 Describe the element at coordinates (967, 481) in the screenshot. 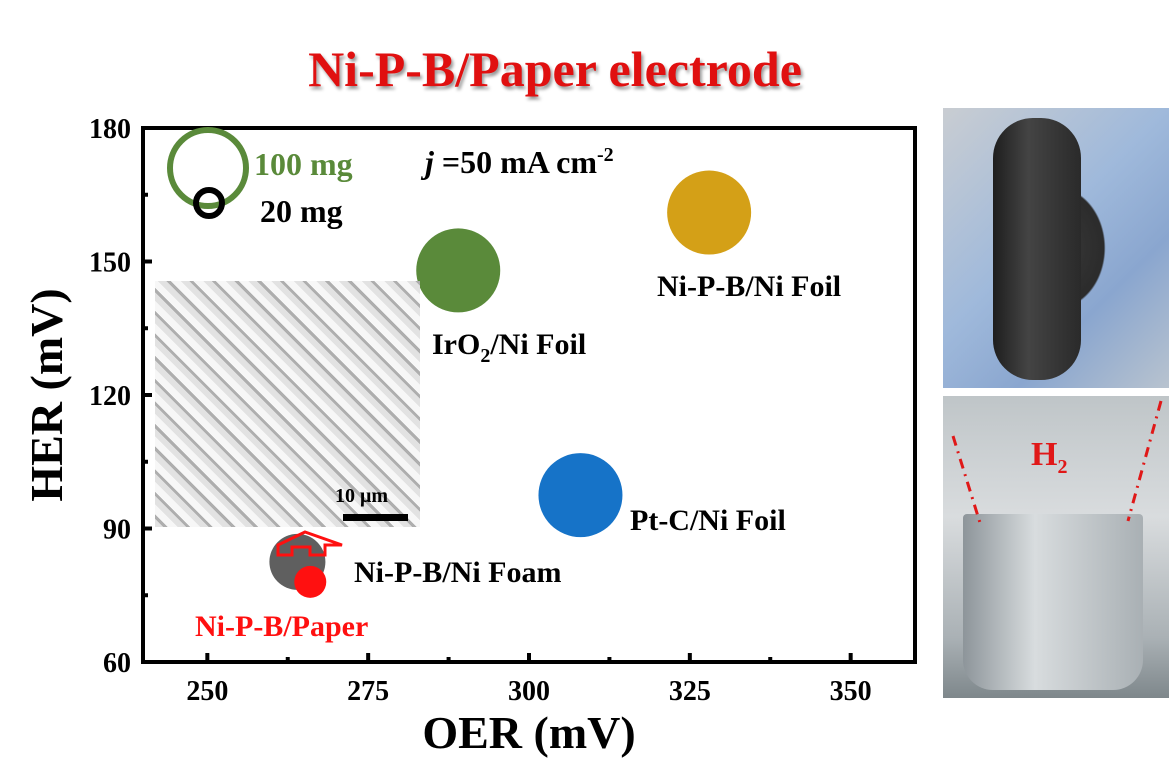

I see `guide-line-left` at that location.